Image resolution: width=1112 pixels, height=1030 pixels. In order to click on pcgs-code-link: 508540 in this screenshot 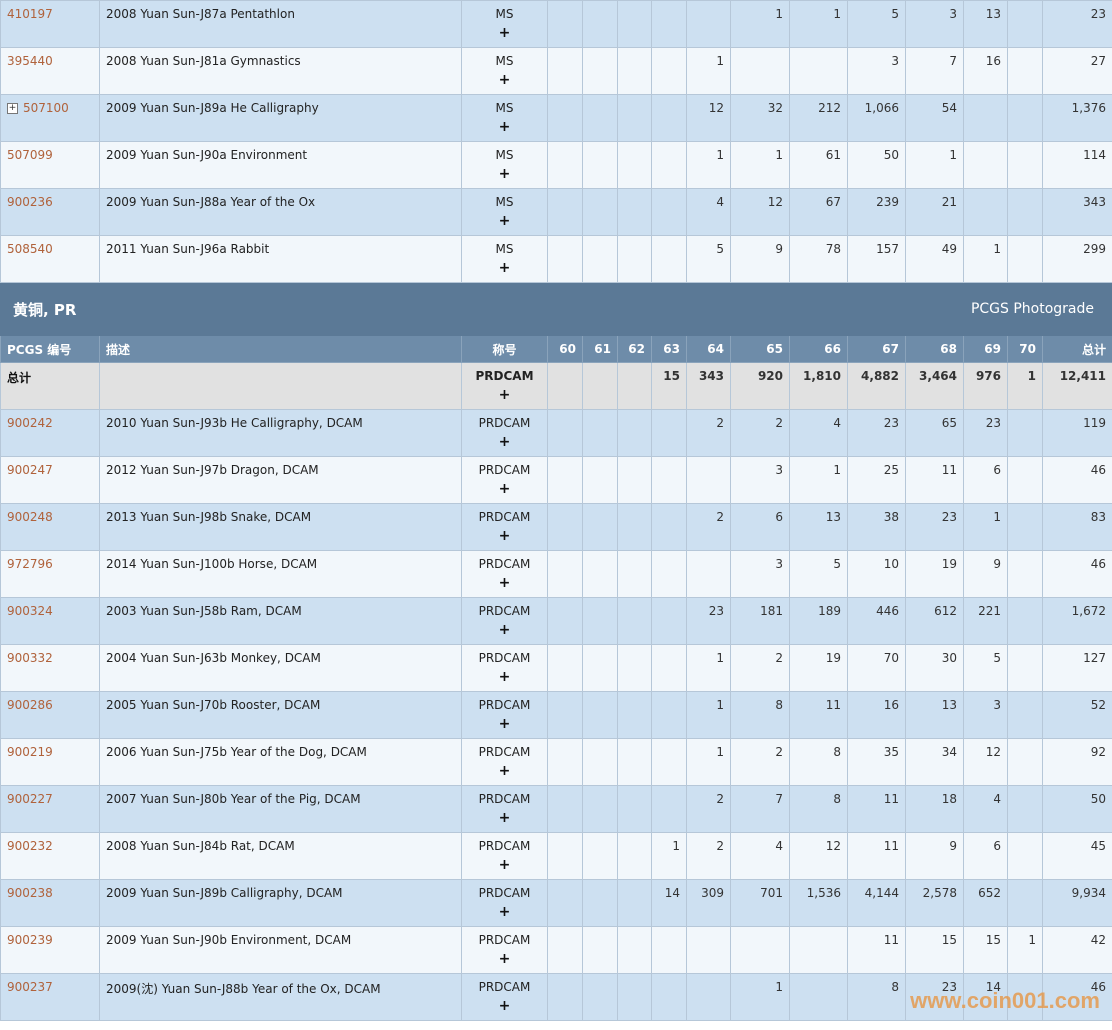, I will do `click(30, 249)`.